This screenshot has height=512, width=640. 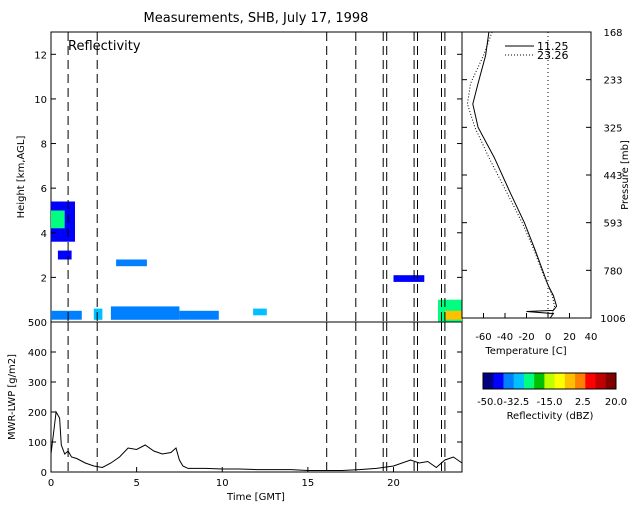 What do you see at coordinates (612, 81) in the screenshot?
I see `sounding-y-tick-label: 233` at bounding box center [612, 81].